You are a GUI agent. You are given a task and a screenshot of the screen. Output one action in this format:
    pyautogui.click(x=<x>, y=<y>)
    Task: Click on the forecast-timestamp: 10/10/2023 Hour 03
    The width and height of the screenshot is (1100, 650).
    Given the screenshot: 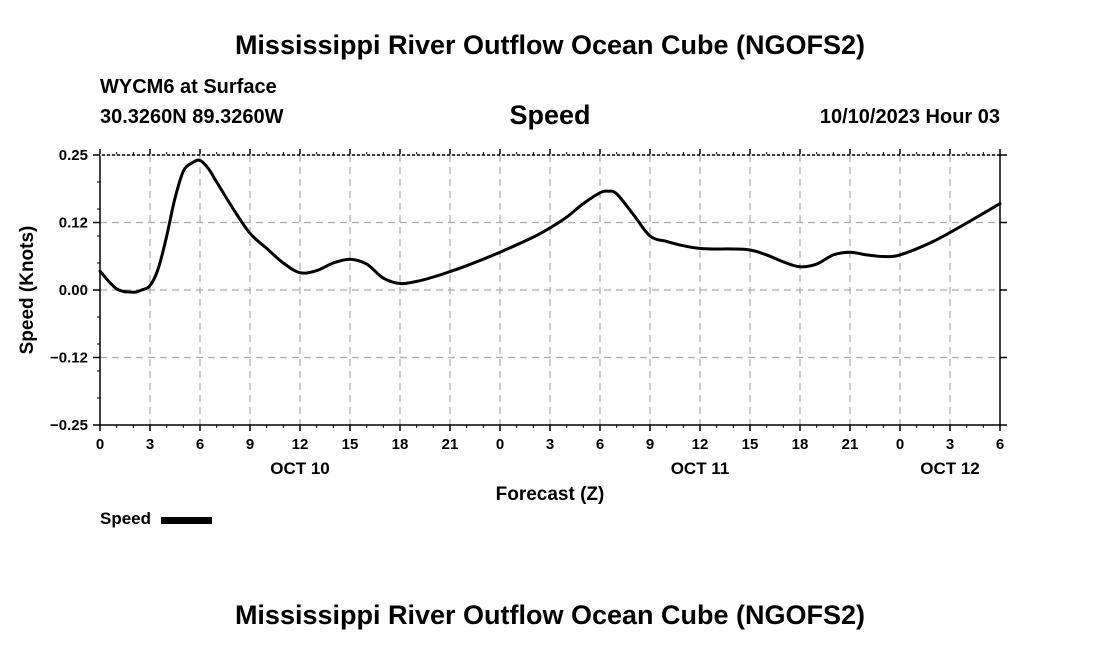 What is the action you would take?
    pyautogui.click(x=909, y=117)
    